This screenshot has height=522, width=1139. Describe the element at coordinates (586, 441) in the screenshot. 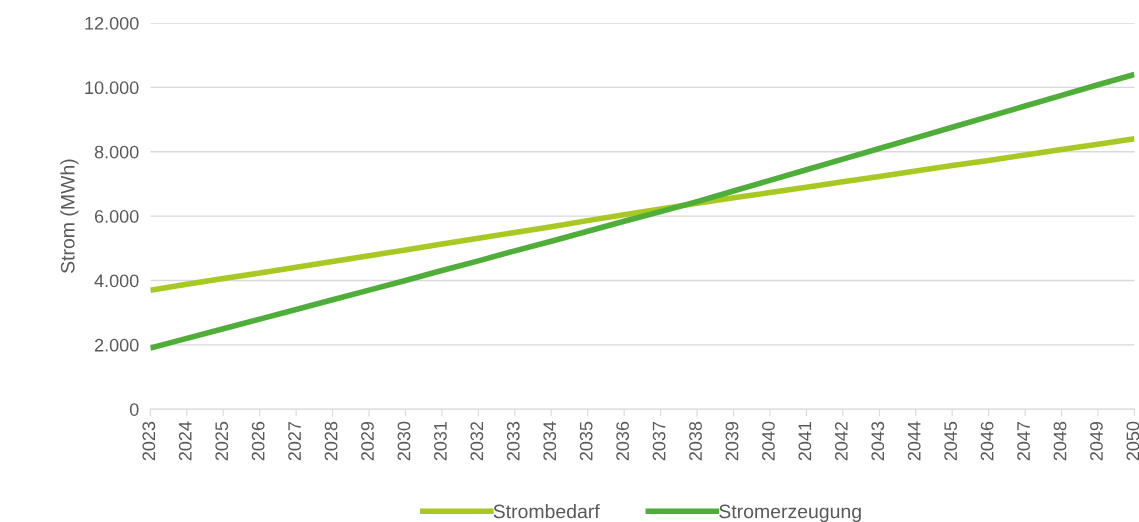

I see `x-tick-label: 2035` at that location.